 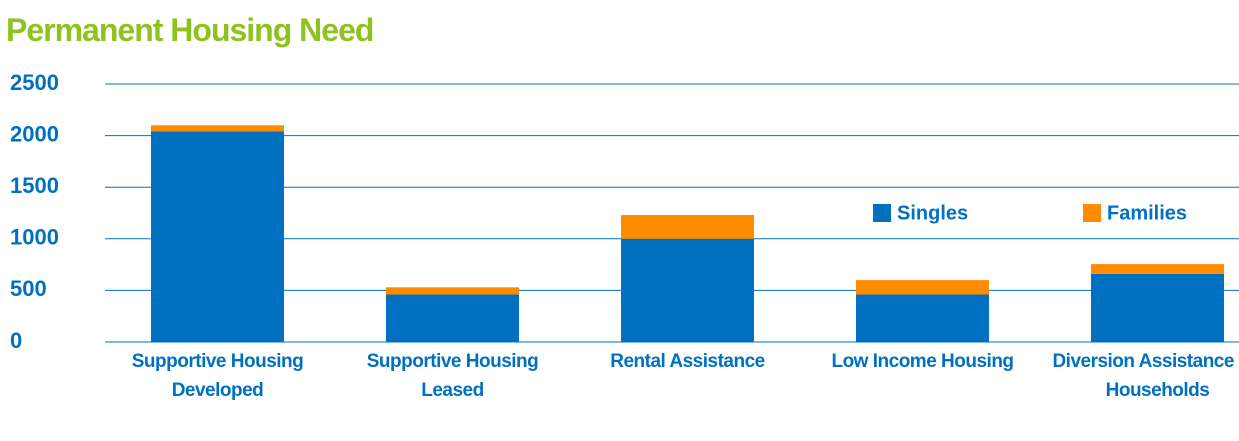 I want to click on x-tick-label: Supportive Housing Developed, so click(x=217, y=376).